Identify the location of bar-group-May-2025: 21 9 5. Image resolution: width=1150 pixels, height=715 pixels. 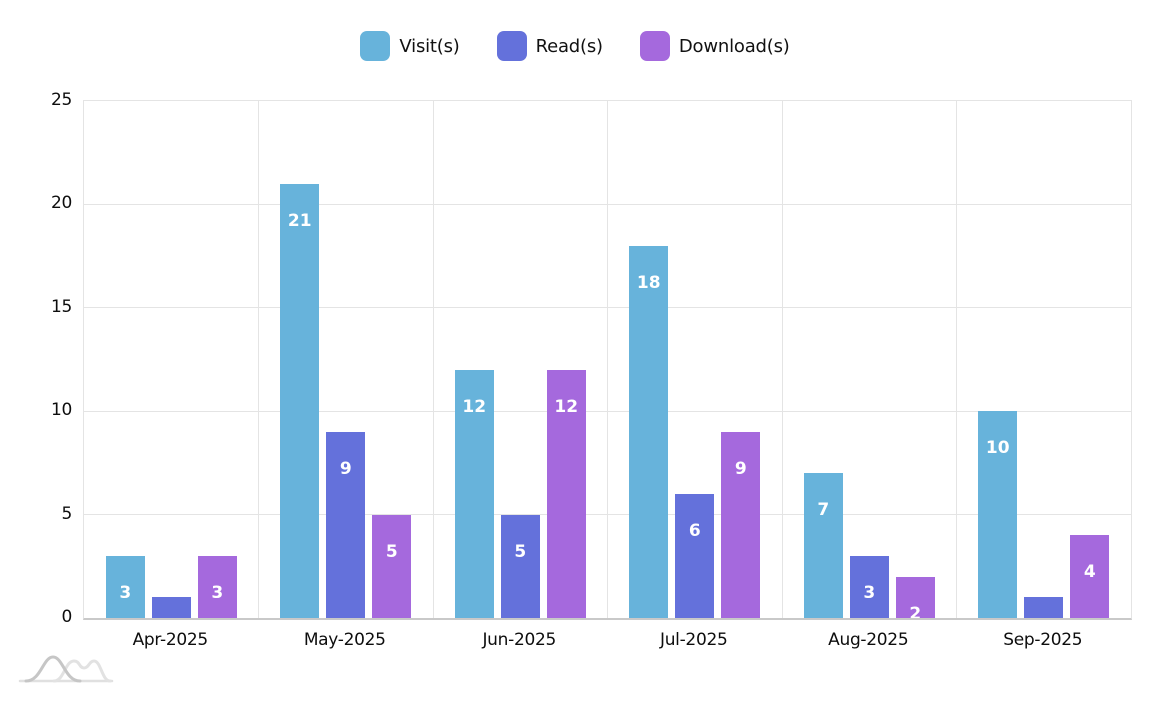
(346, 359).